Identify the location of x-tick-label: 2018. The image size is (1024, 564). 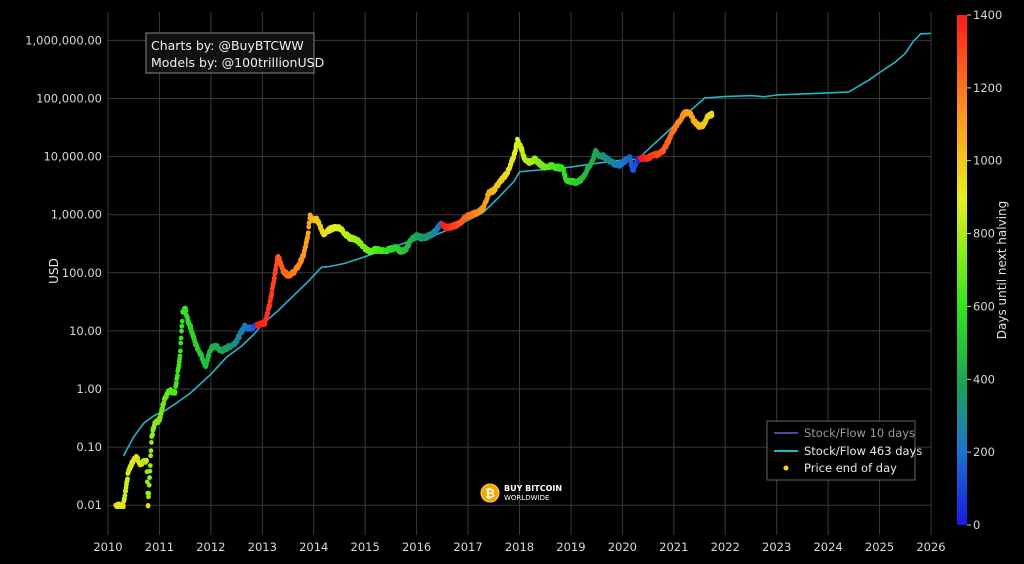
(519, 547).